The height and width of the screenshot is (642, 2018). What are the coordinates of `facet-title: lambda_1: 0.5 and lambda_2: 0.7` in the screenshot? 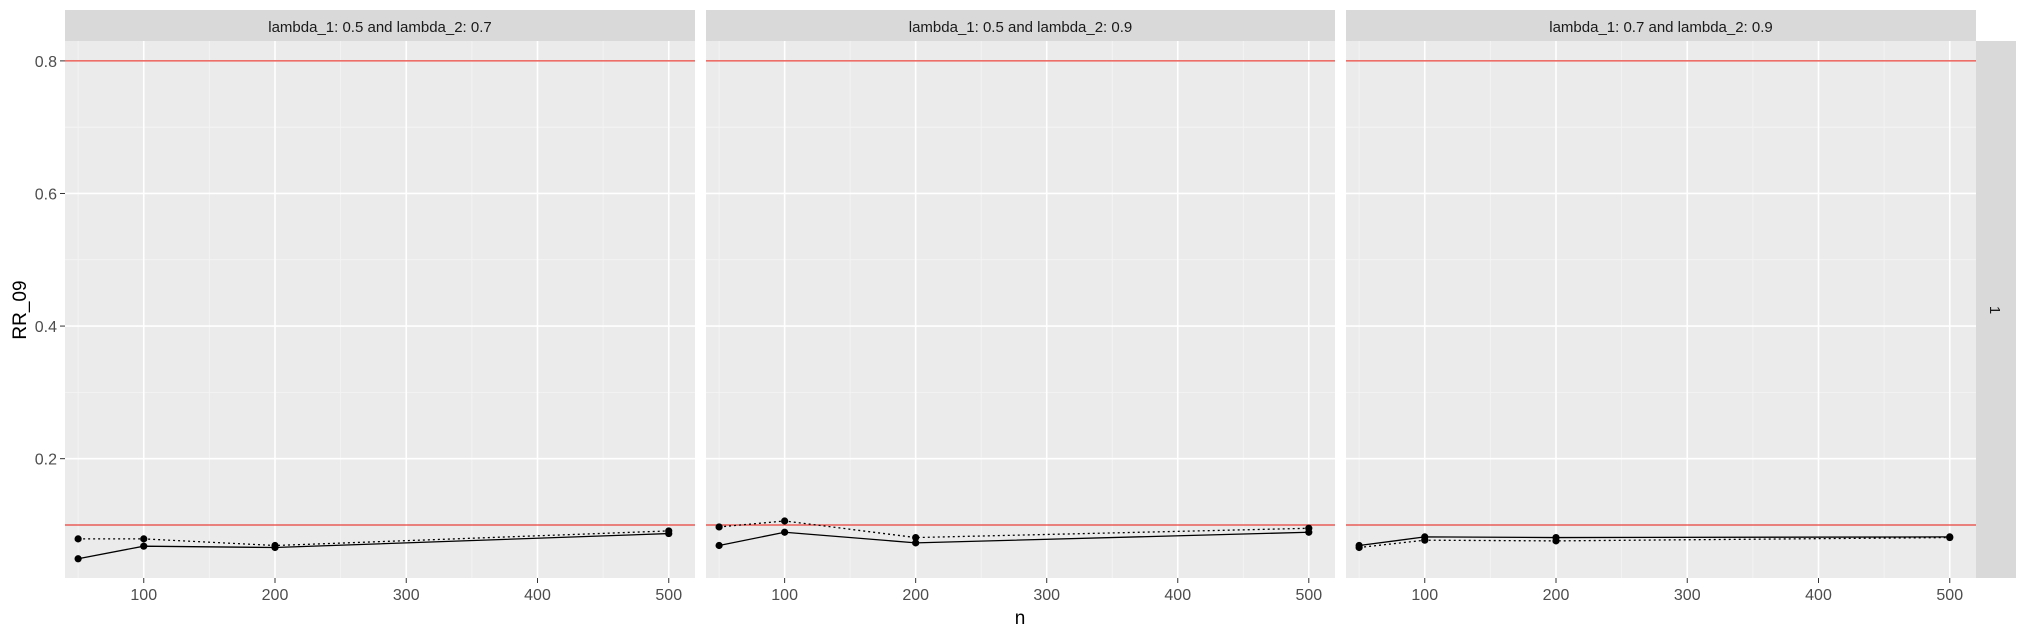 It's located at (380, 27).